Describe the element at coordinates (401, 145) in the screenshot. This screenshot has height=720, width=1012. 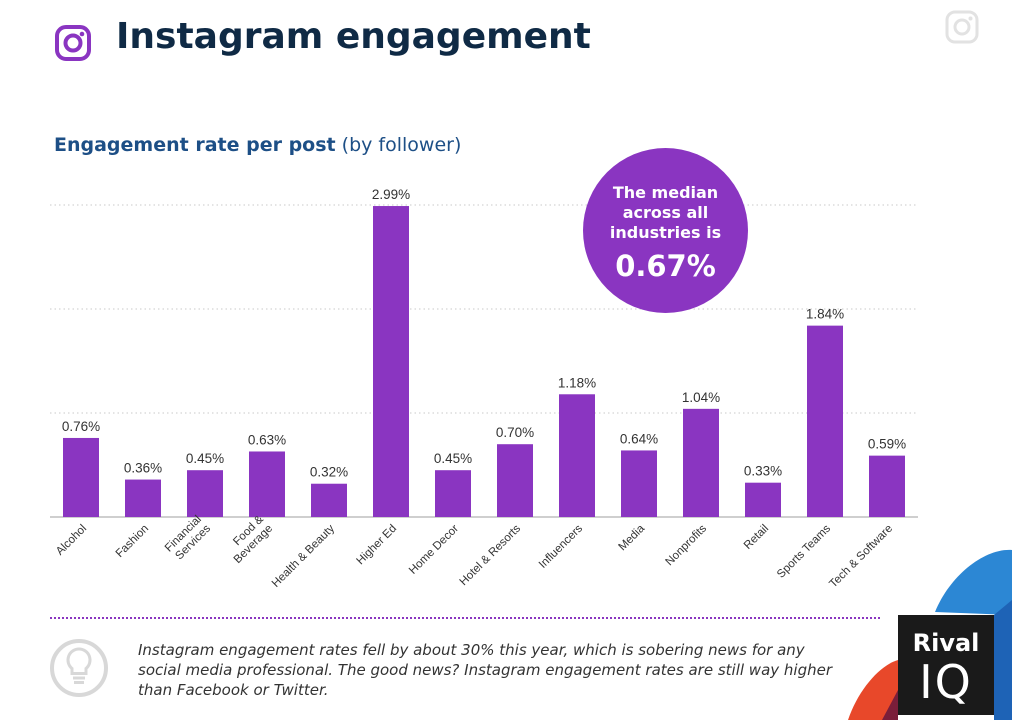
I see `chart-subtitle-light: (by follower)` at that location.